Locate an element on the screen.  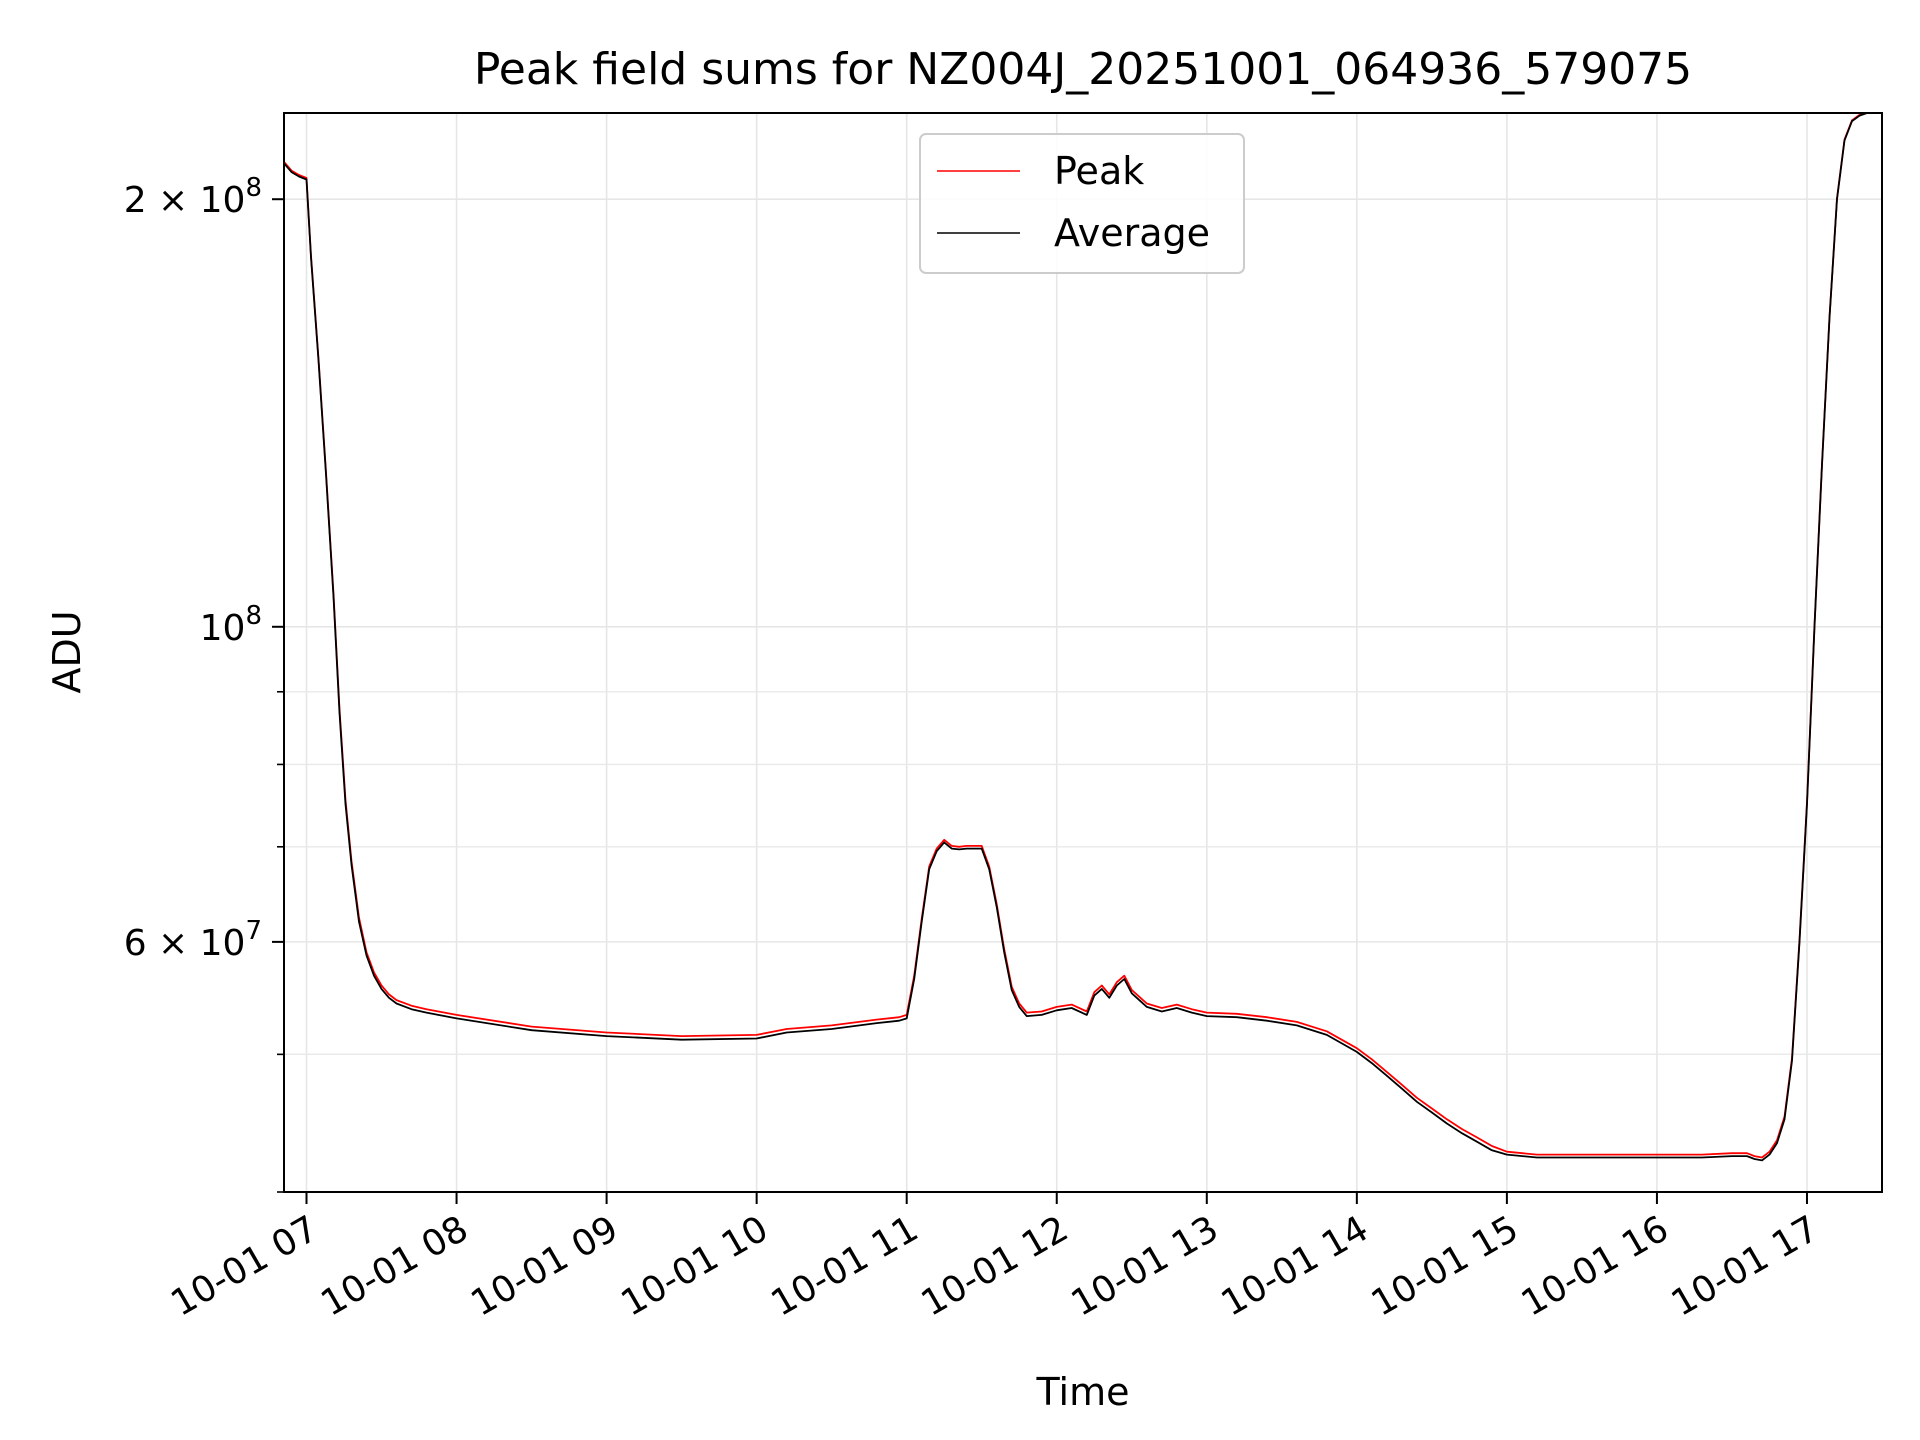
y-tick-label-exponent: 7 is located at coordinates (253, 931).